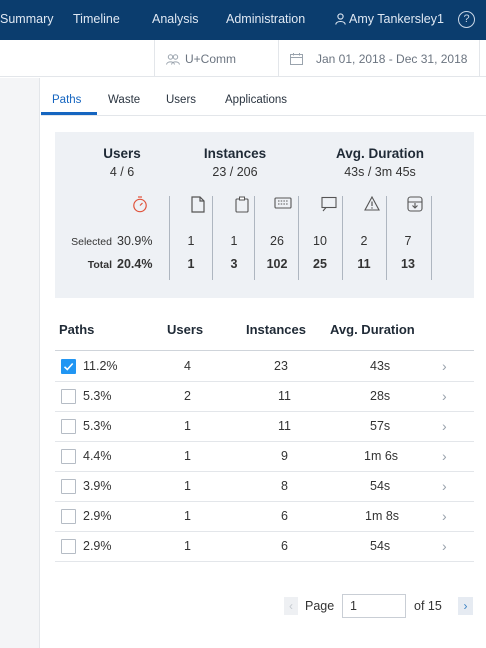 The height and width of the screenshot is (648, 486). I want to click on selected-pct: 30.9%, so click(135, 241).